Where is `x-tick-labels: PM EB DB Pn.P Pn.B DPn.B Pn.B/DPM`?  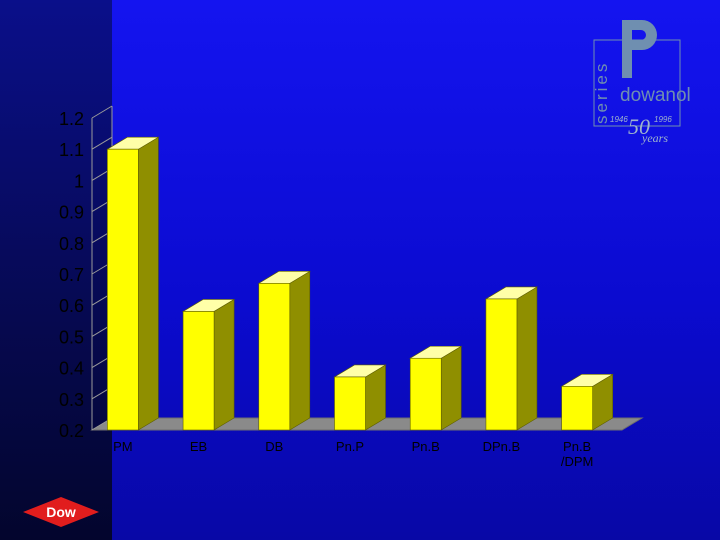 x-tick-labels: PM EB DB Pn.P Pn.B DPn.B Pn.B/DPM is located at coordinates (353, 454).